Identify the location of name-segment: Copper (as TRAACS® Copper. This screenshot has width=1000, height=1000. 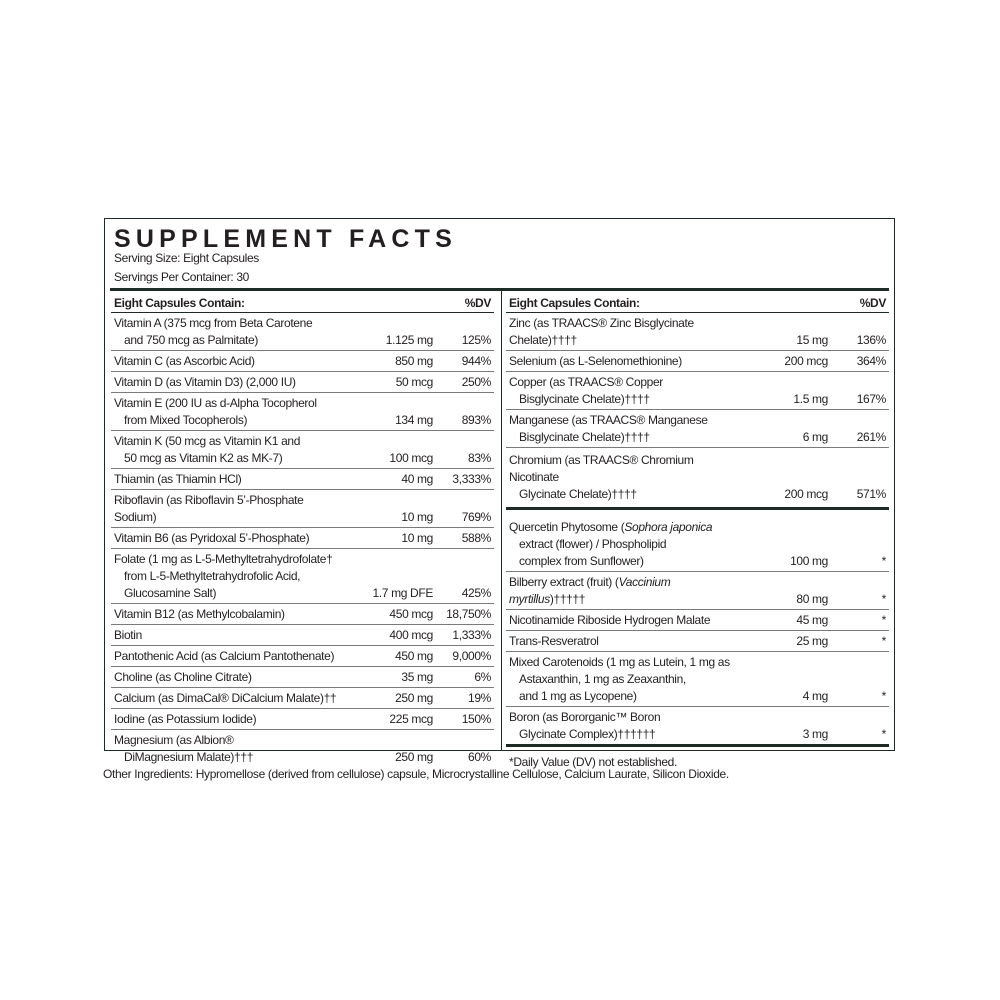
(586, 381).